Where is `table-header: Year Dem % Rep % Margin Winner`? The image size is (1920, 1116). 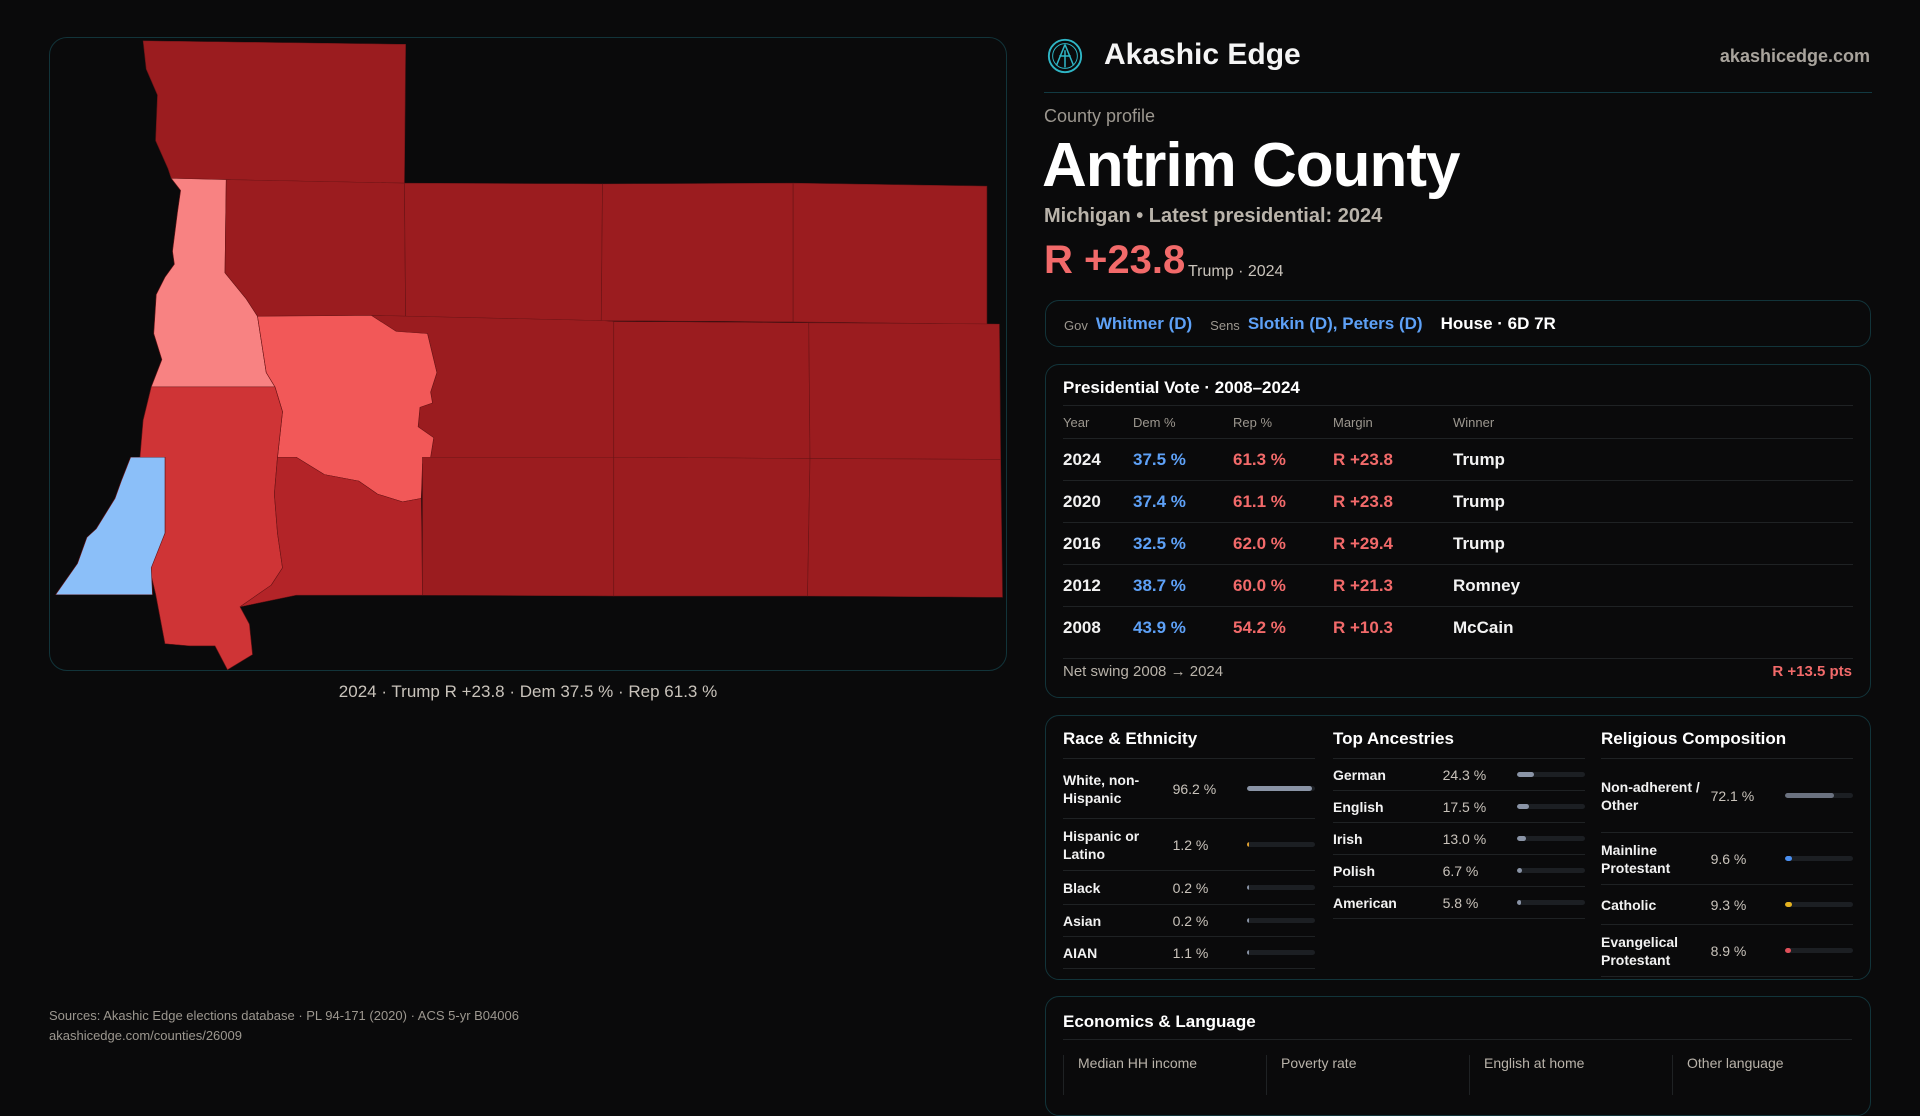 table-header: Year Dem % Rep % Margin Winner is located at coordinates (1458, 421).